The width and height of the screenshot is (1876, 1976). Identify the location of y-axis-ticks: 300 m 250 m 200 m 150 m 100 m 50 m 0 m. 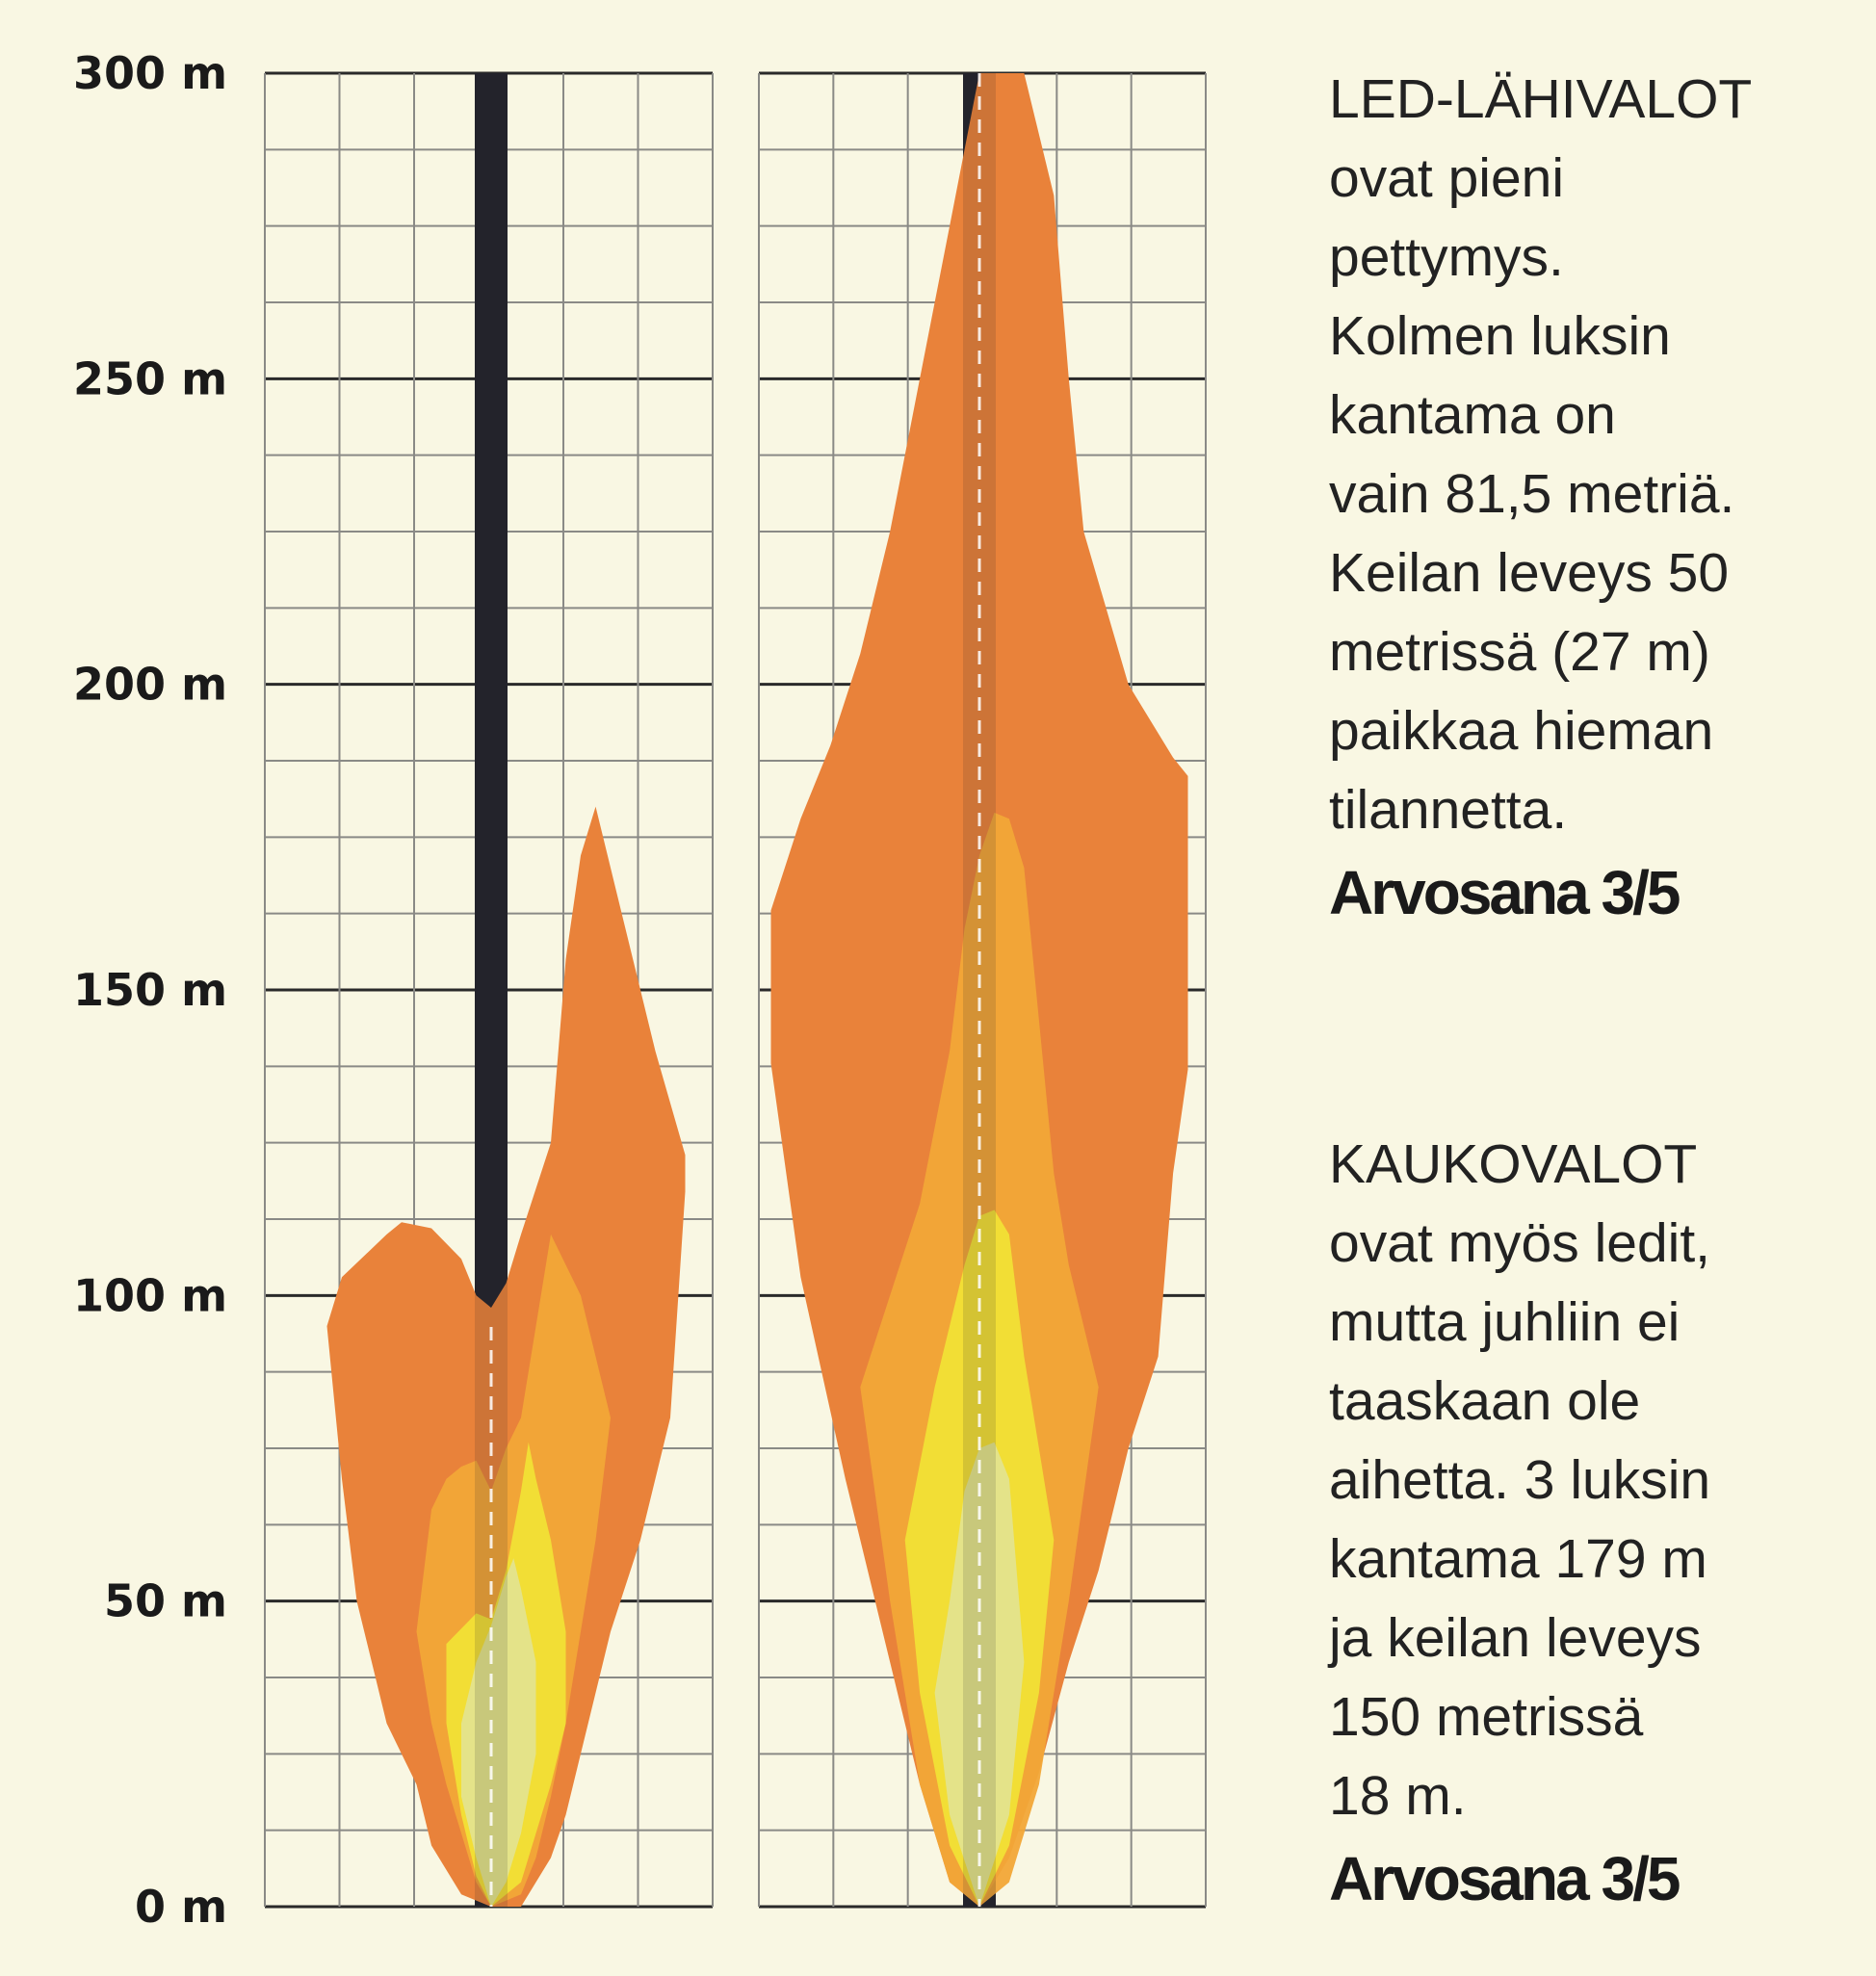
(150, 990).